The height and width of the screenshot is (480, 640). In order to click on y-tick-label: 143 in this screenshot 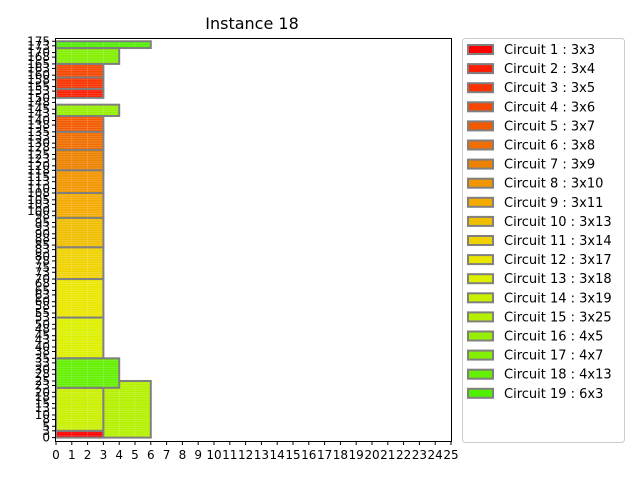, I will do `click(38, 114)`.